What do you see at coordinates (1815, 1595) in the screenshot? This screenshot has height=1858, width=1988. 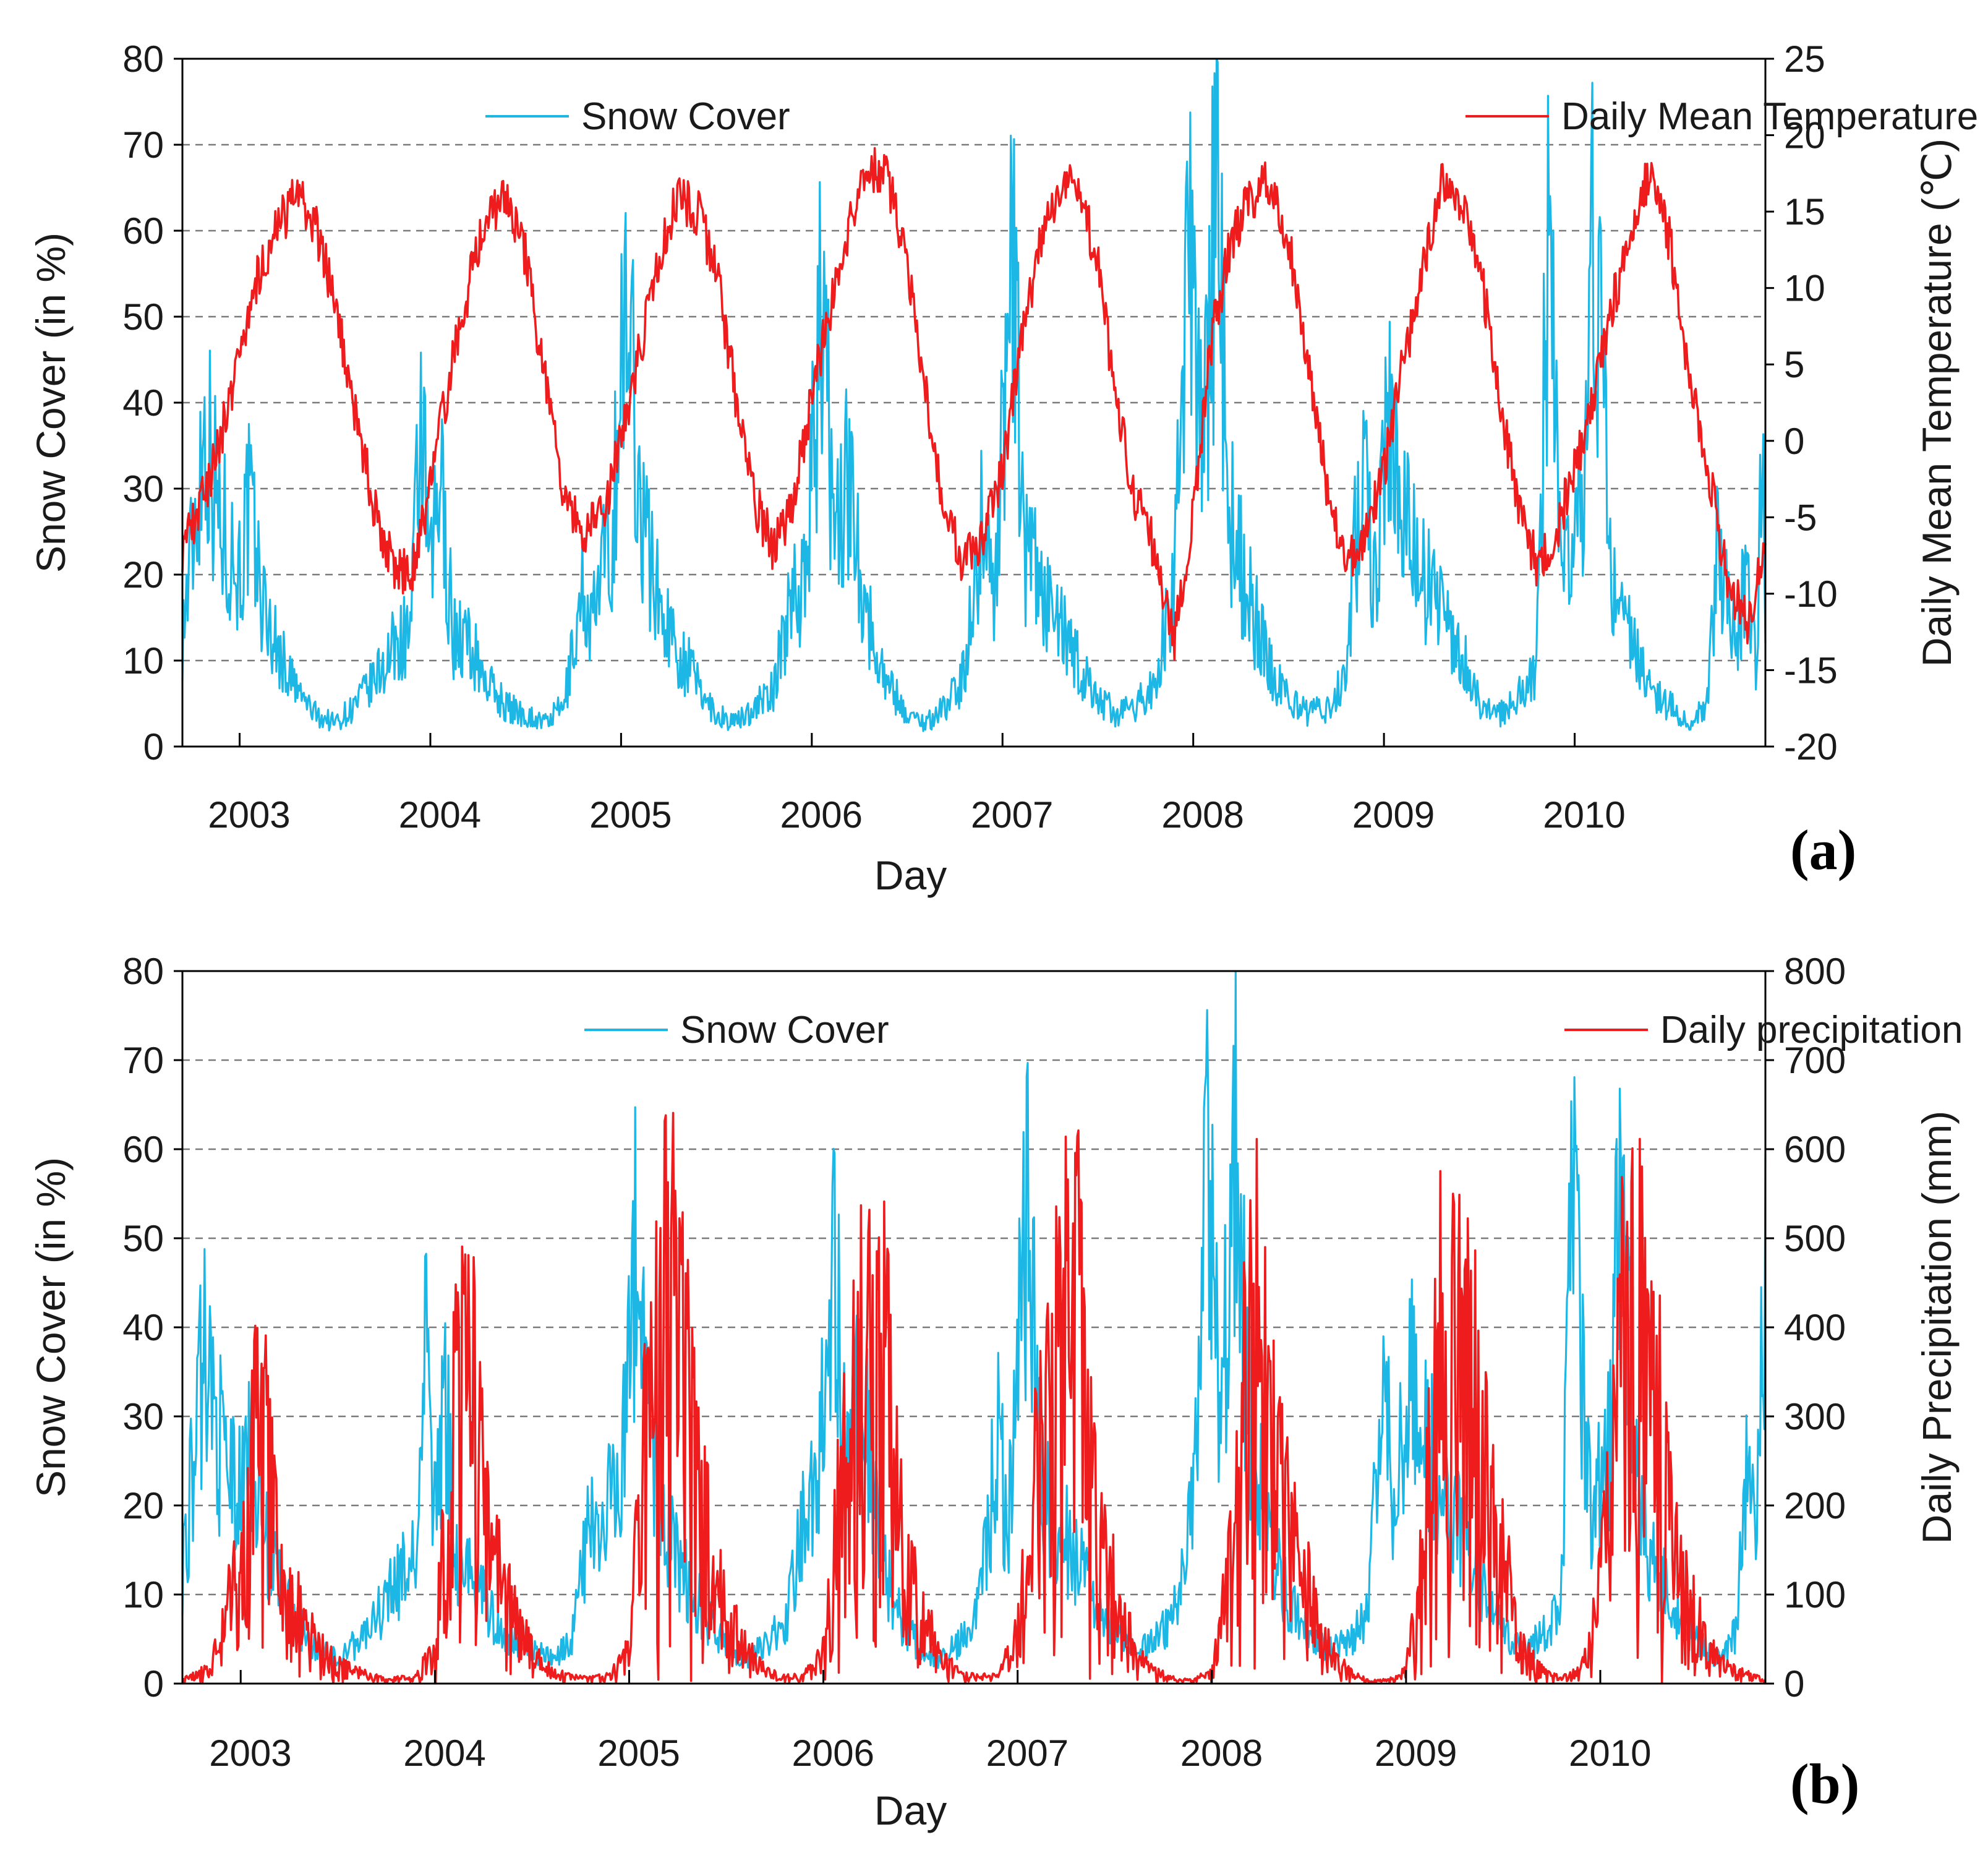 I see `y-tick-label-right: 100` at bounding box center [1815, 1595].